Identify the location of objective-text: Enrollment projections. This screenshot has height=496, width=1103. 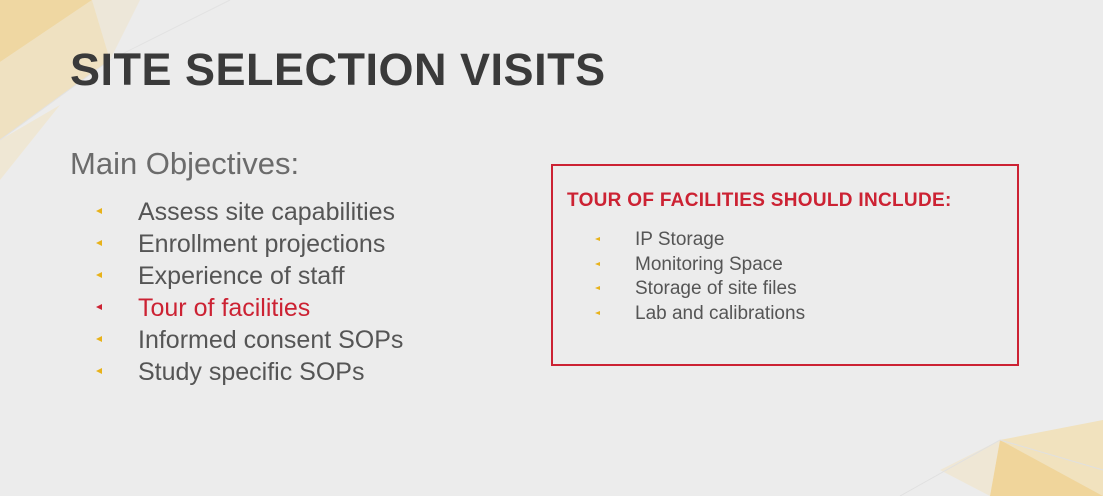
(262, 244).